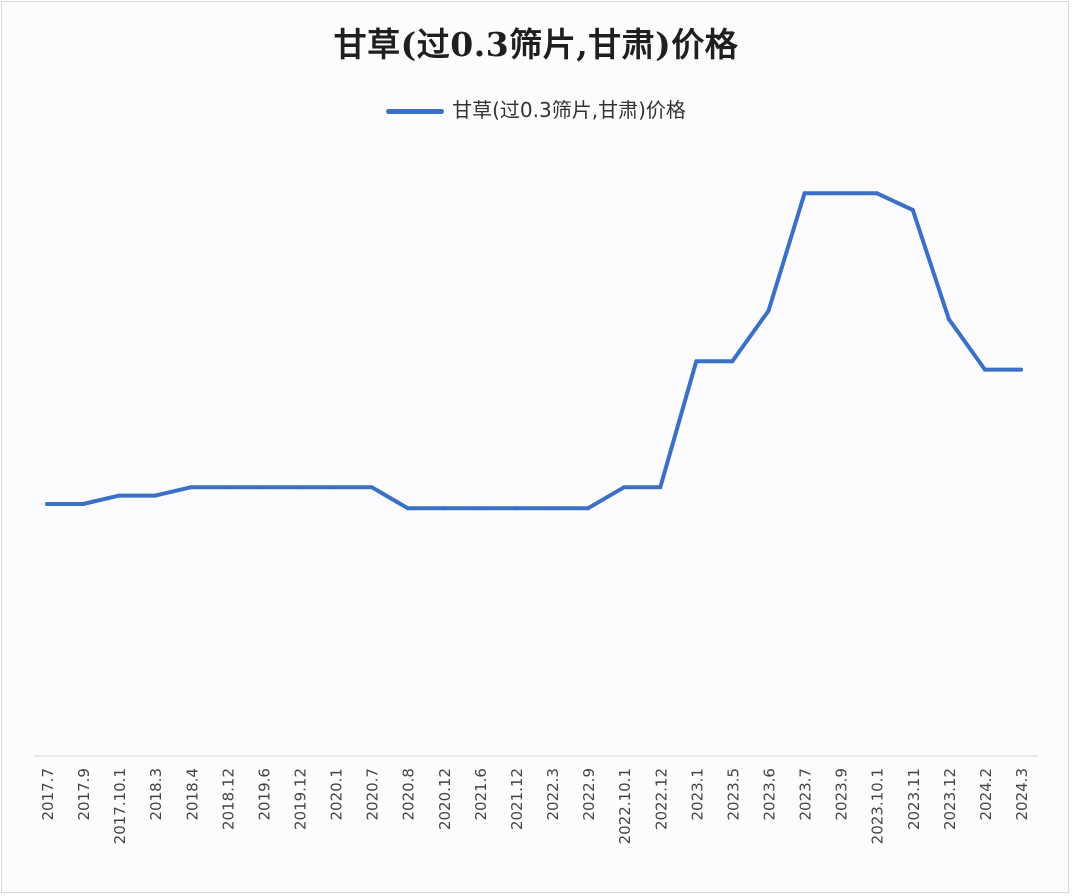 This screenshot has width=1072, height=896. Describe the element at coordinates (373, 794) in the screenshot. I see `x-tick-label: 2020.7` at that location.